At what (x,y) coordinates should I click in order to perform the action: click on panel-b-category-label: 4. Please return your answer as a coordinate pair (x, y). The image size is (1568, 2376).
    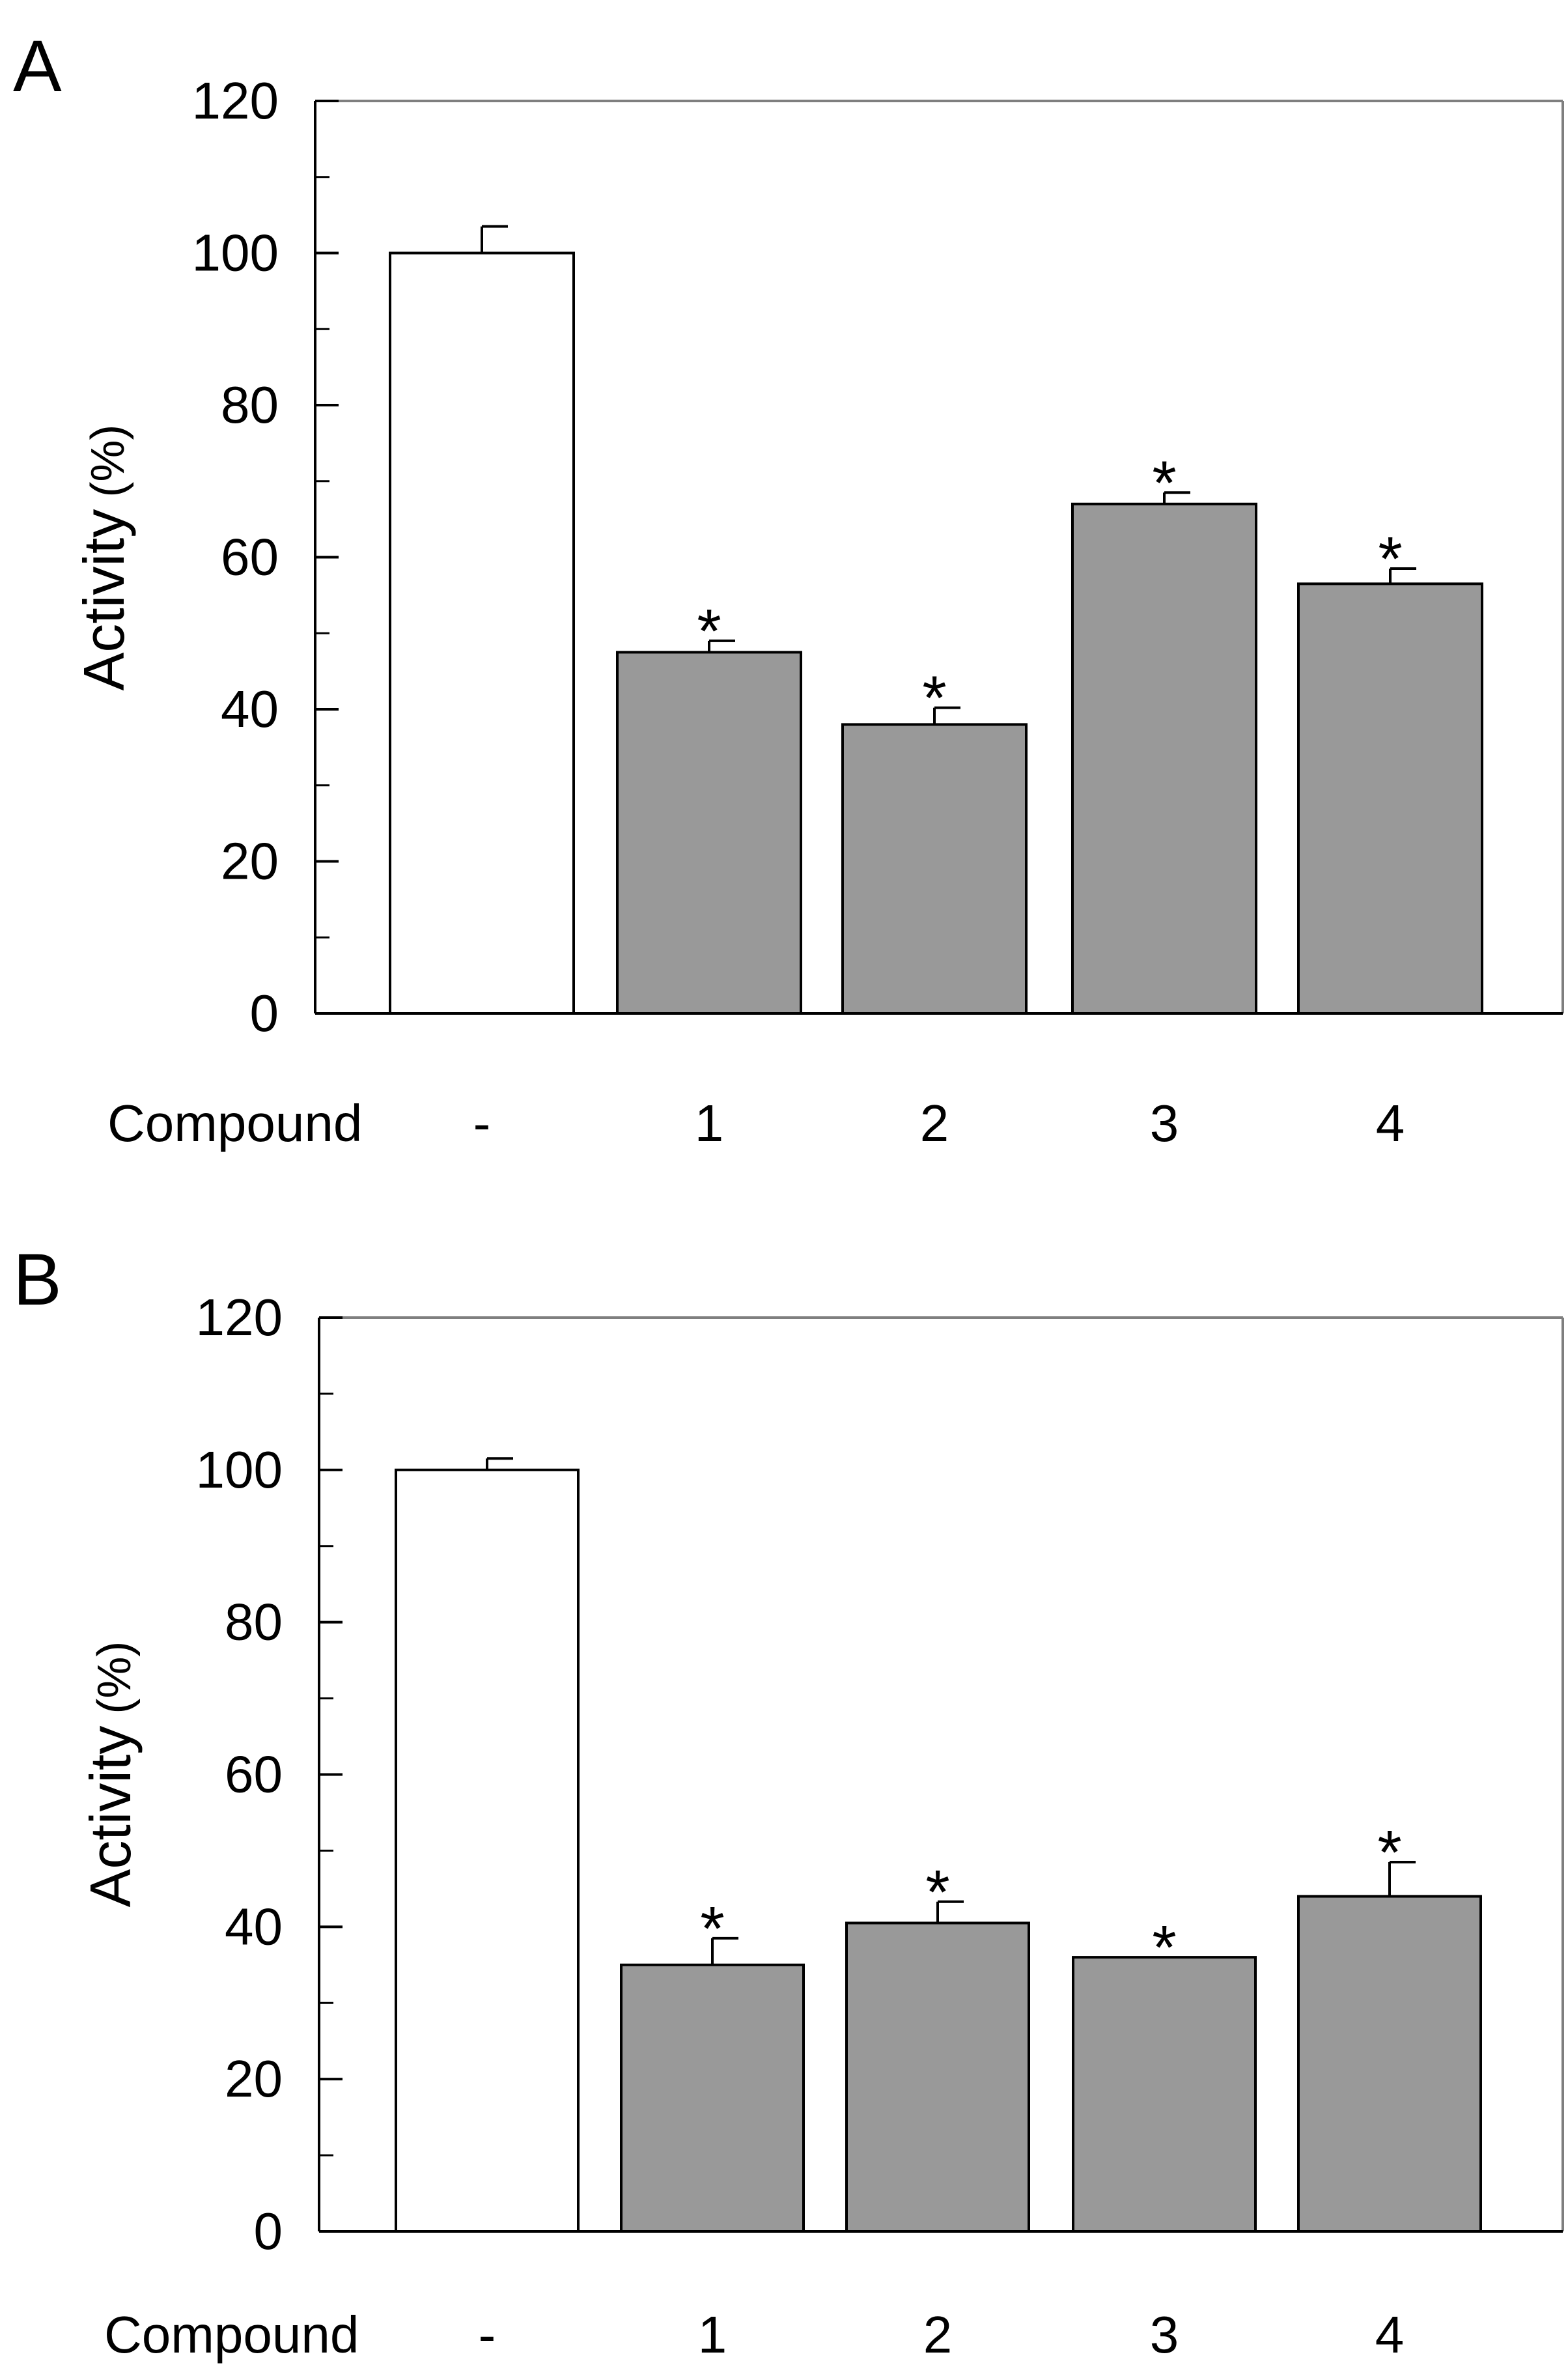
    Looking at the image, I should click on (1390, 2335).